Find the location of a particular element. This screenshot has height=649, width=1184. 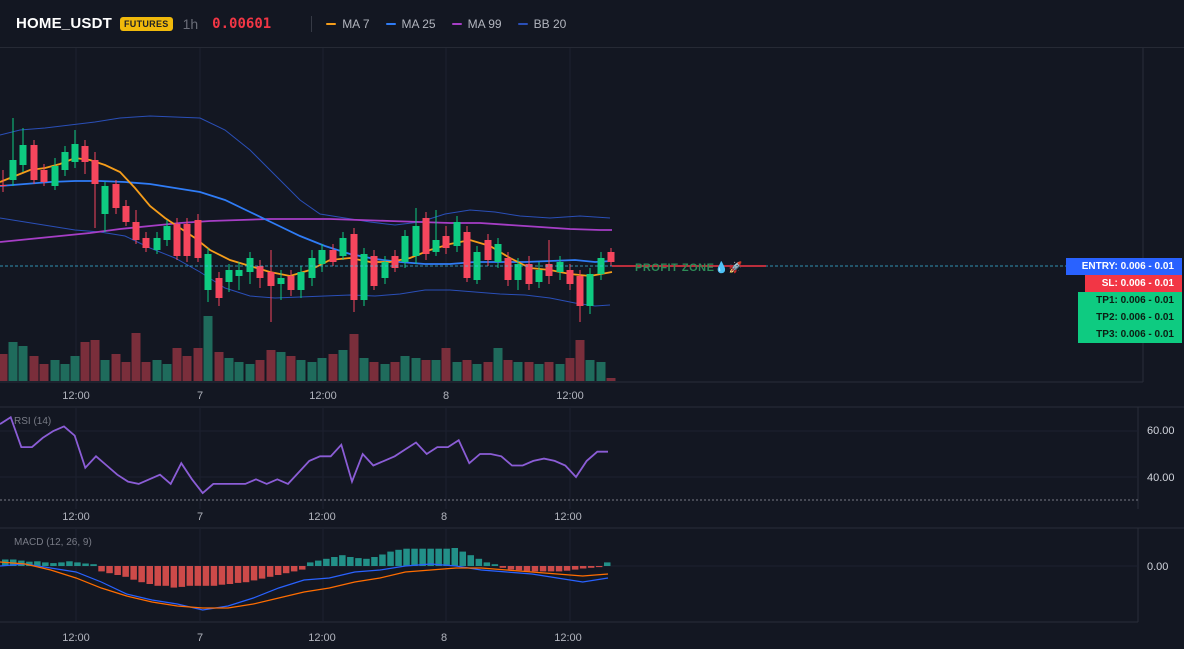

macd-histogram is located at coordinates (306, 568).